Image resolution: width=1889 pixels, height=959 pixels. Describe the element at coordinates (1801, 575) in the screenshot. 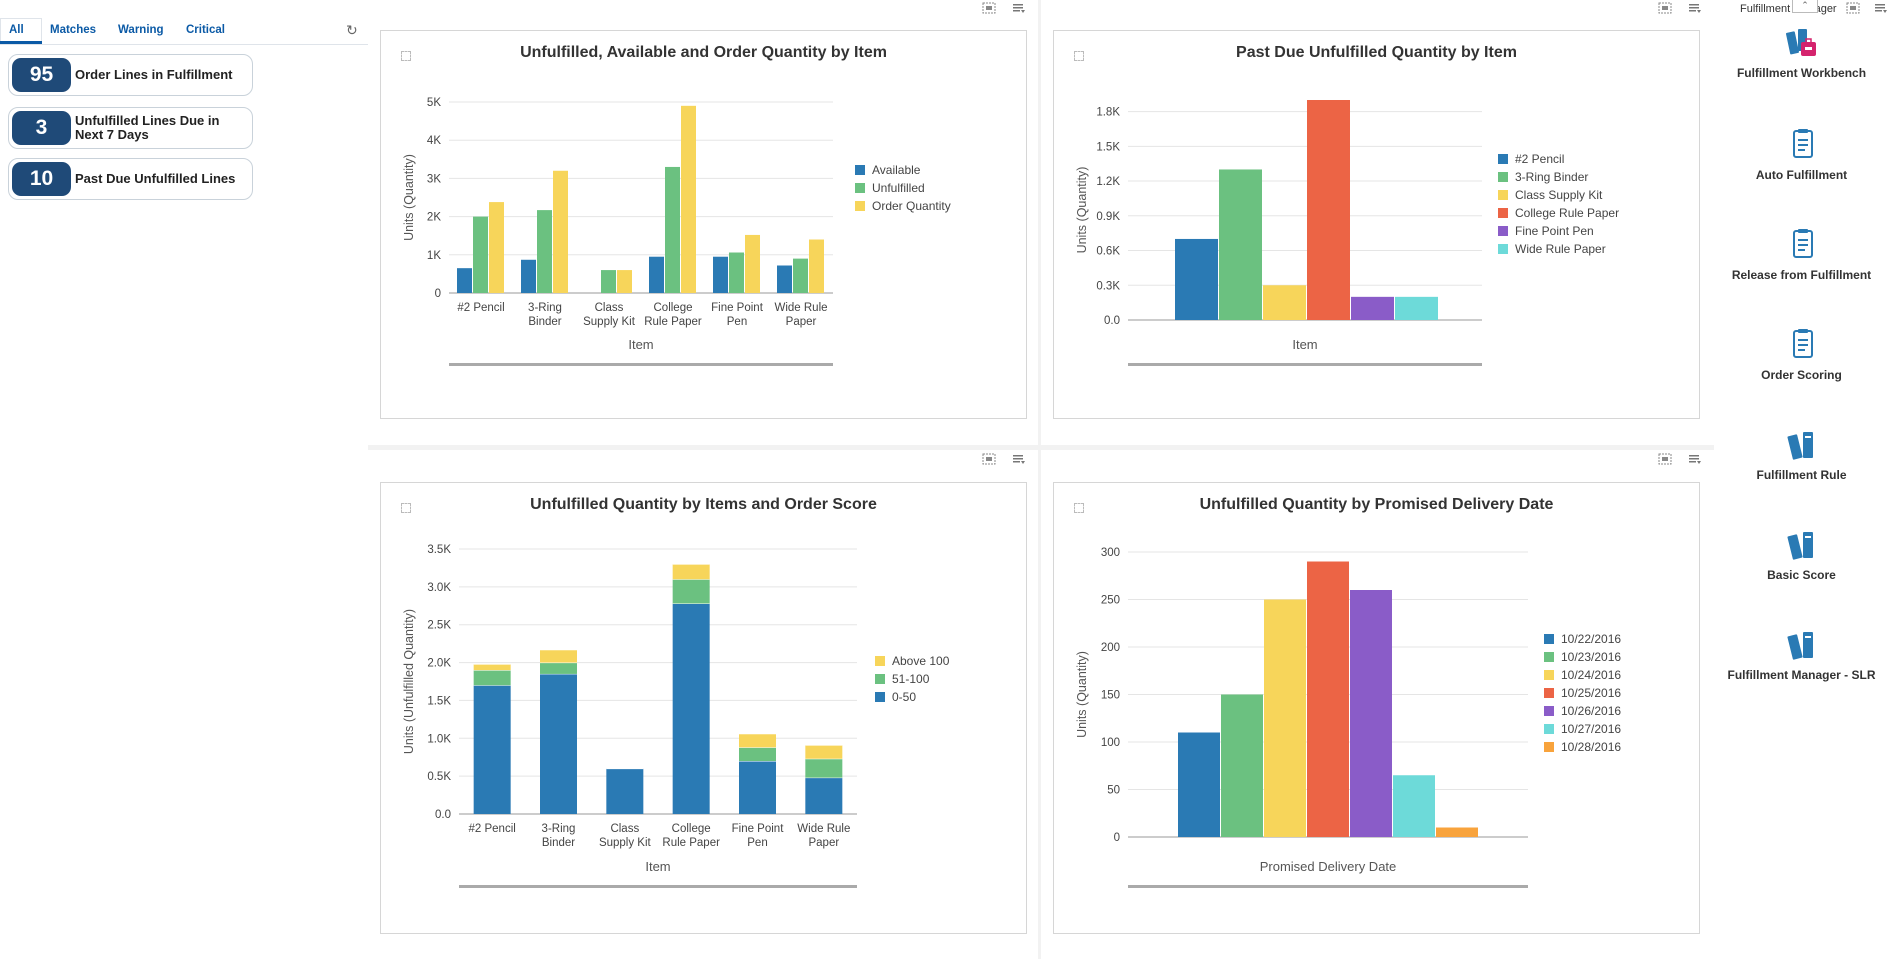

I see `nav-label: Basic Score` at that location.